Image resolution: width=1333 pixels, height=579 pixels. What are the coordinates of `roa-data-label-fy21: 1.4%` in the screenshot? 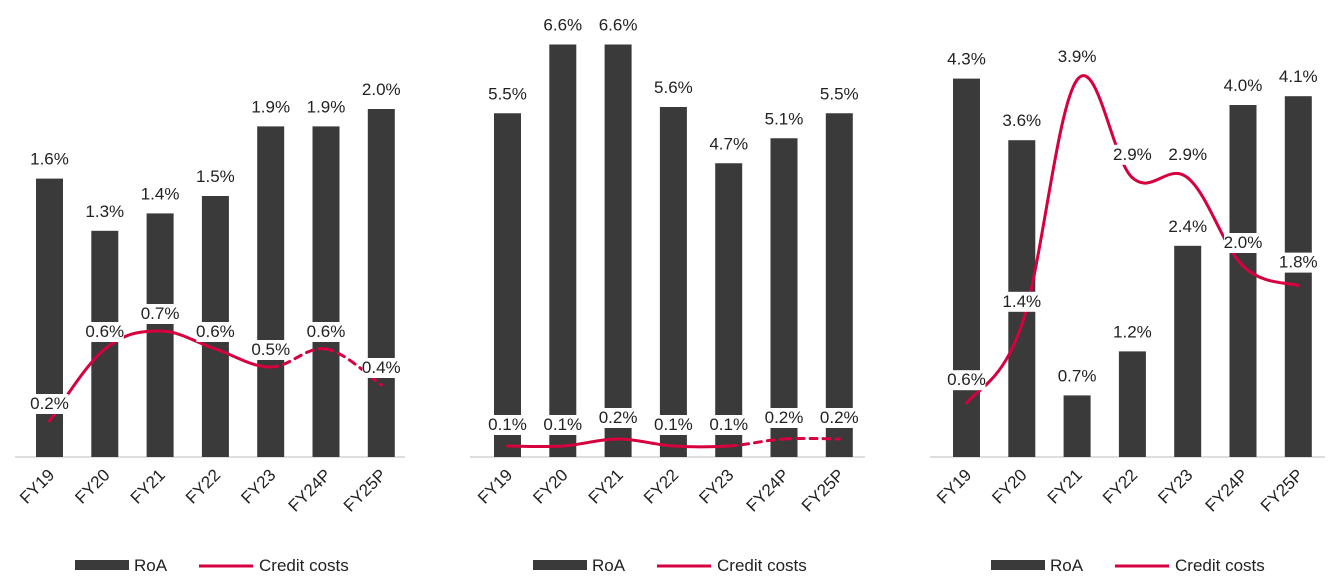 It's located at (160, 193).